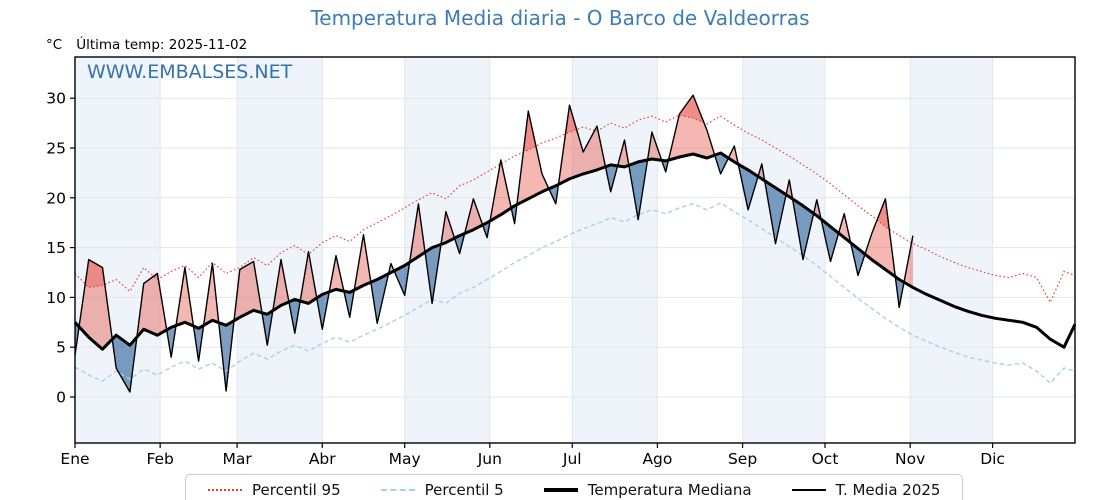 This screenshot has width=1120, height=500. What do you see at coordinates (159, 459) in the screenshot?
I see `x-tick-label-Feb: Feb` at bounding box center [159, 459].